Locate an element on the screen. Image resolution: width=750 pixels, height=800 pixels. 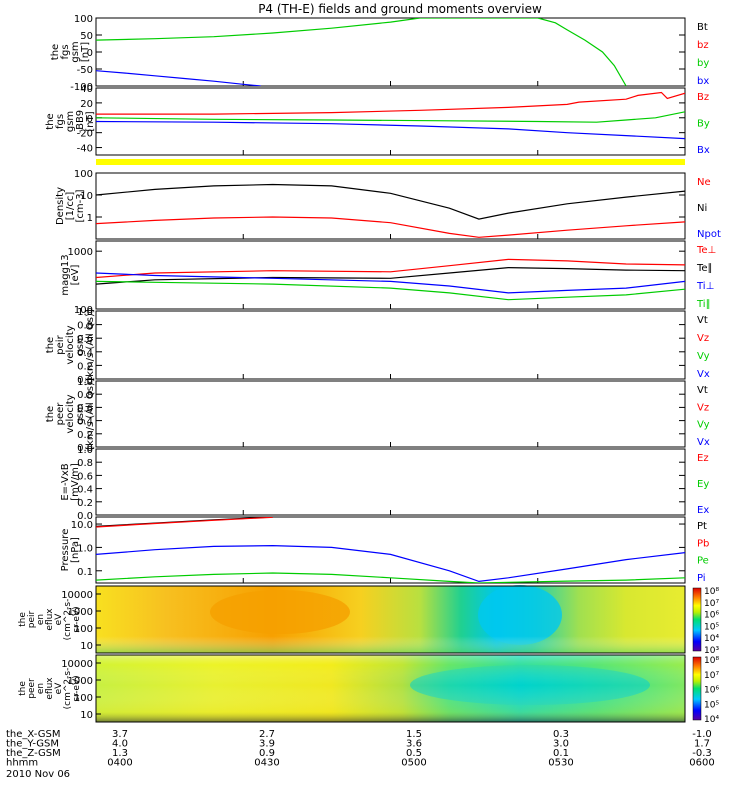
y-tick-label: -50 is located at coordinates (85, 70).